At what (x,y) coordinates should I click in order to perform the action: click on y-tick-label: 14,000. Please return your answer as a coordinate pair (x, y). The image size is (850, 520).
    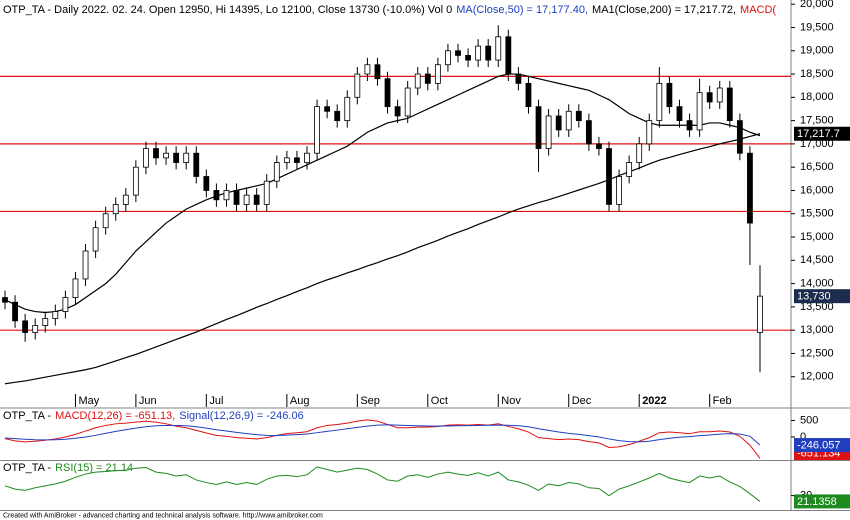
    Looking at the image, I should click on (817, 284).